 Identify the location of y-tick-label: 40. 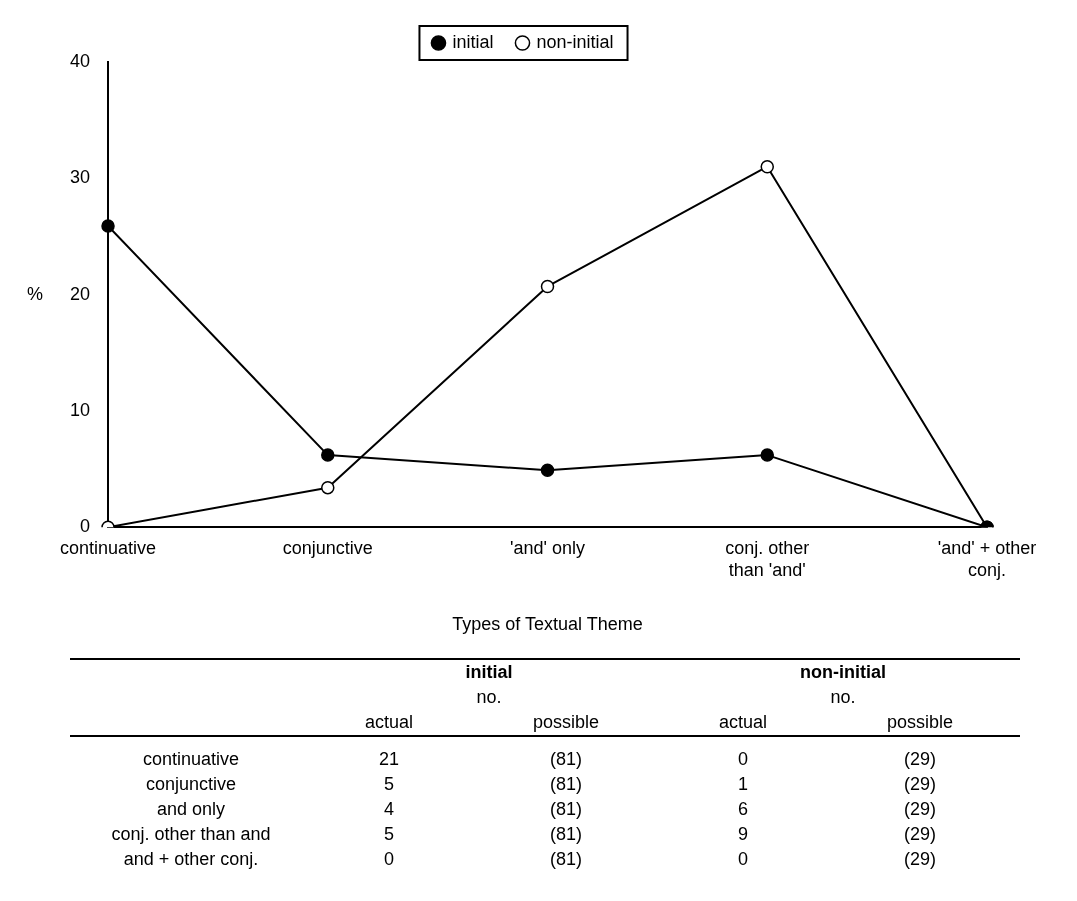
(80, 60).